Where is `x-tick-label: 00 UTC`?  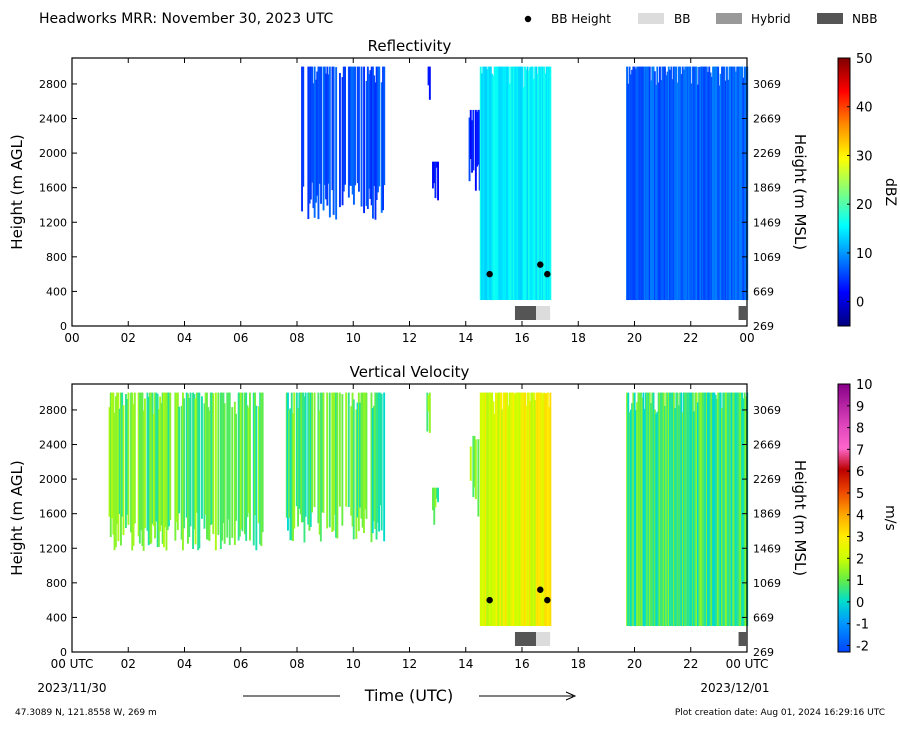
x-tick-label: 00 UTC is located at coordinates (747, 664).